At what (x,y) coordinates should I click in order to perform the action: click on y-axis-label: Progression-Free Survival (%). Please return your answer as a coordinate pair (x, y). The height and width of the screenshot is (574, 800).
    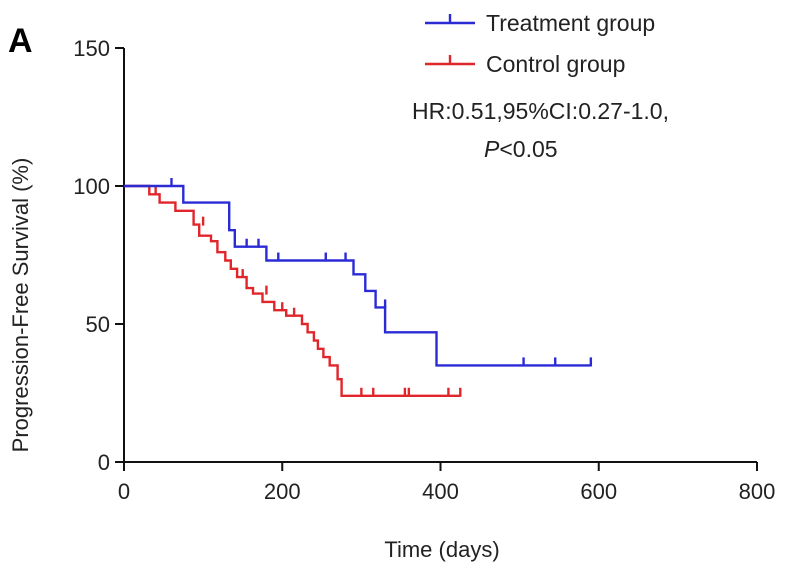
    Looking at the image, I should click on (20, 305).